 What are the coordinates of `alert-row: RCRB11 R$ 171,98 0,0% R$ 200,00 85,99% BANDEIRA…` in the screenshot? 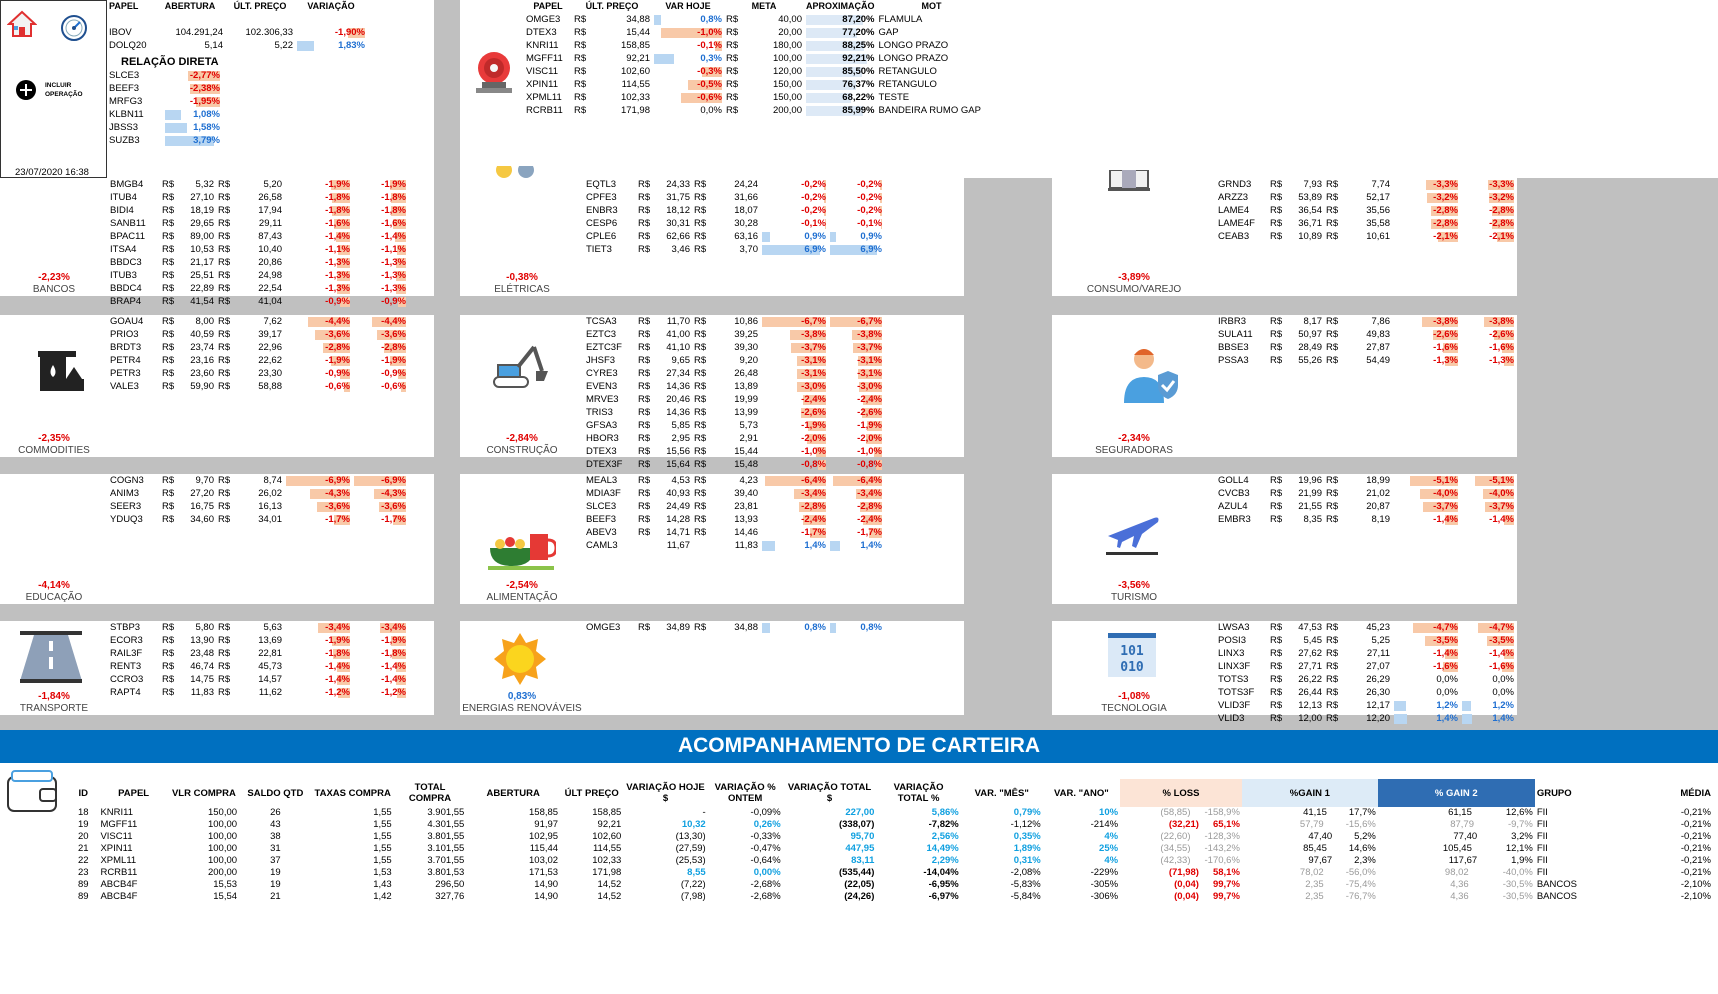 It's located at (755, 110).